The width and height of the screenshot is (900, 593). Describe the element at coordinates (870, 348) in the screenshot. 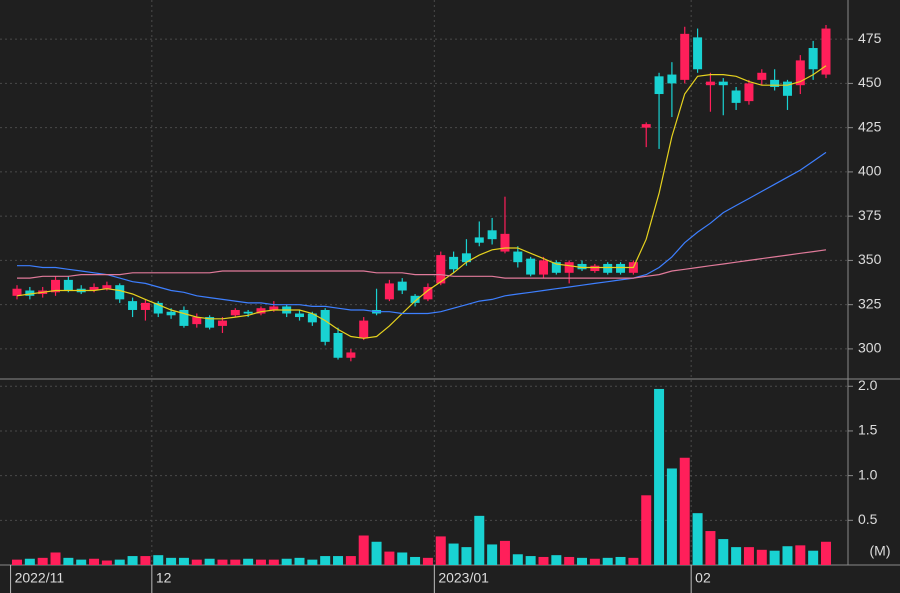

I see `y-tick-label: 300` at that location.